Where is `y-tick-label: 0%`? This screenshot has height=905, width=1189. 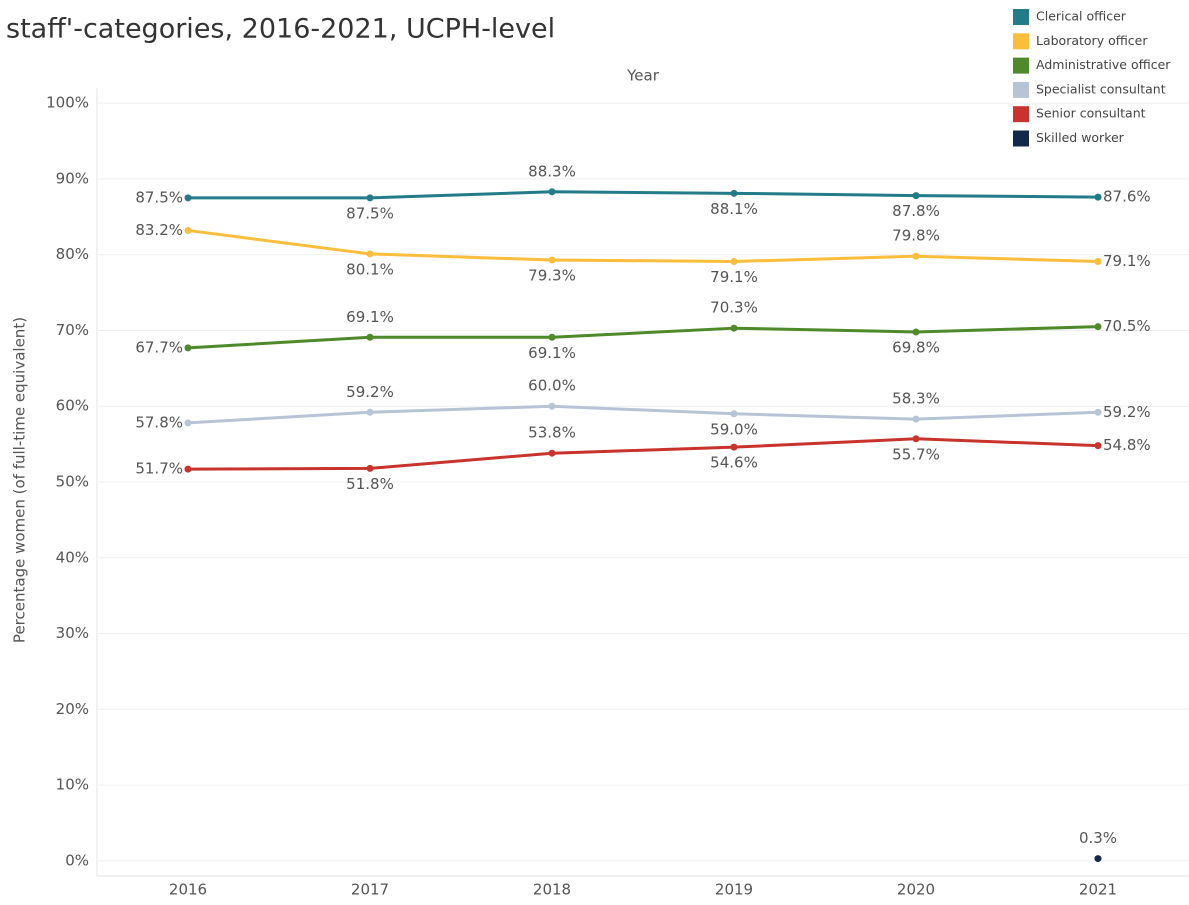
y-tick-label: 0% is located at coordinates (77, 860).